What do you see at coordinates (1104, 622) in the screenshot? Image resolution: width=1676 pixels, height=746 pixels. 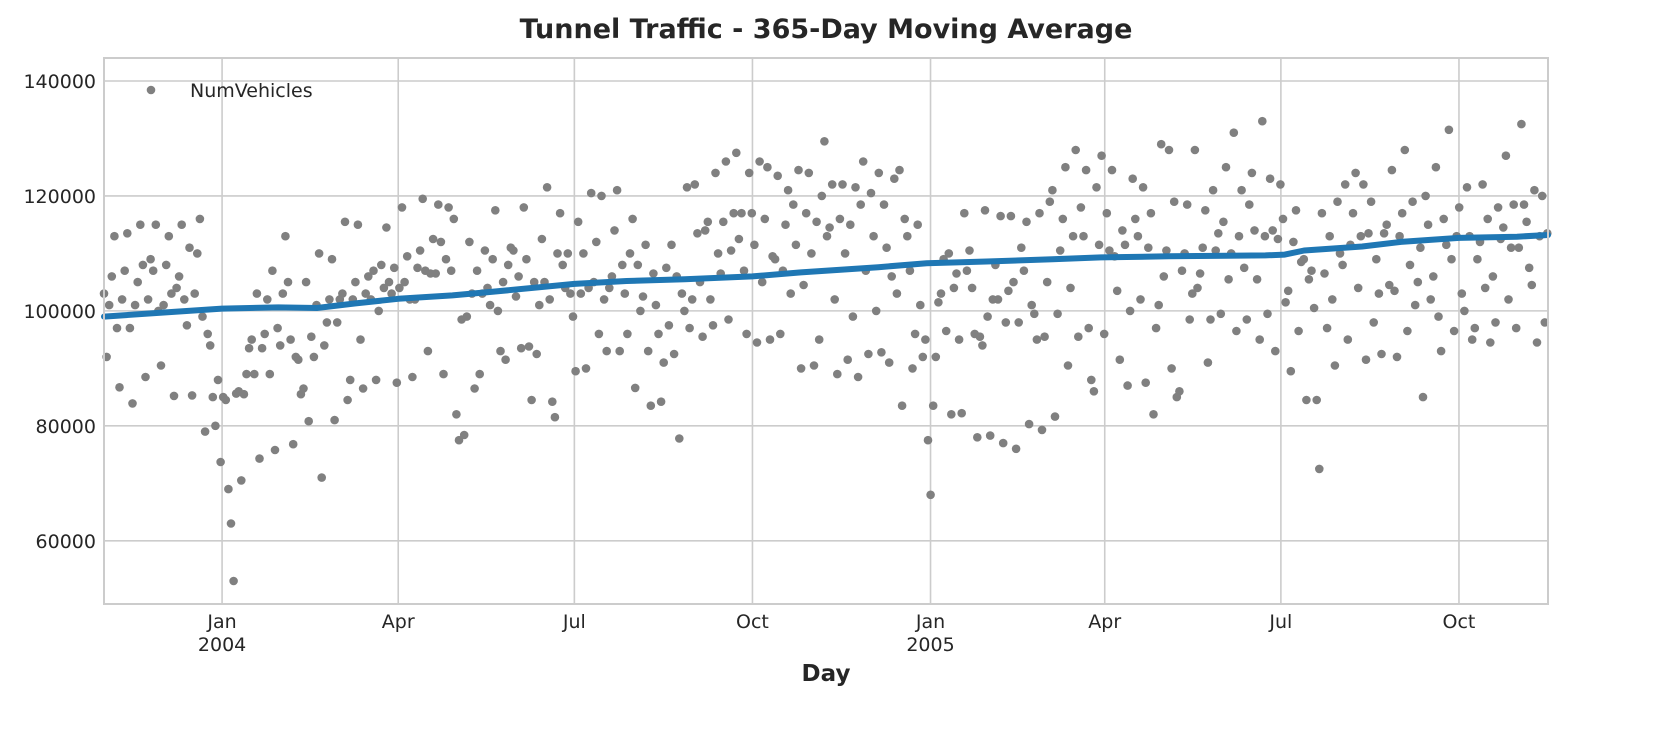 I see `x-tick-label: Apr` at bounding box center [1104, 622].